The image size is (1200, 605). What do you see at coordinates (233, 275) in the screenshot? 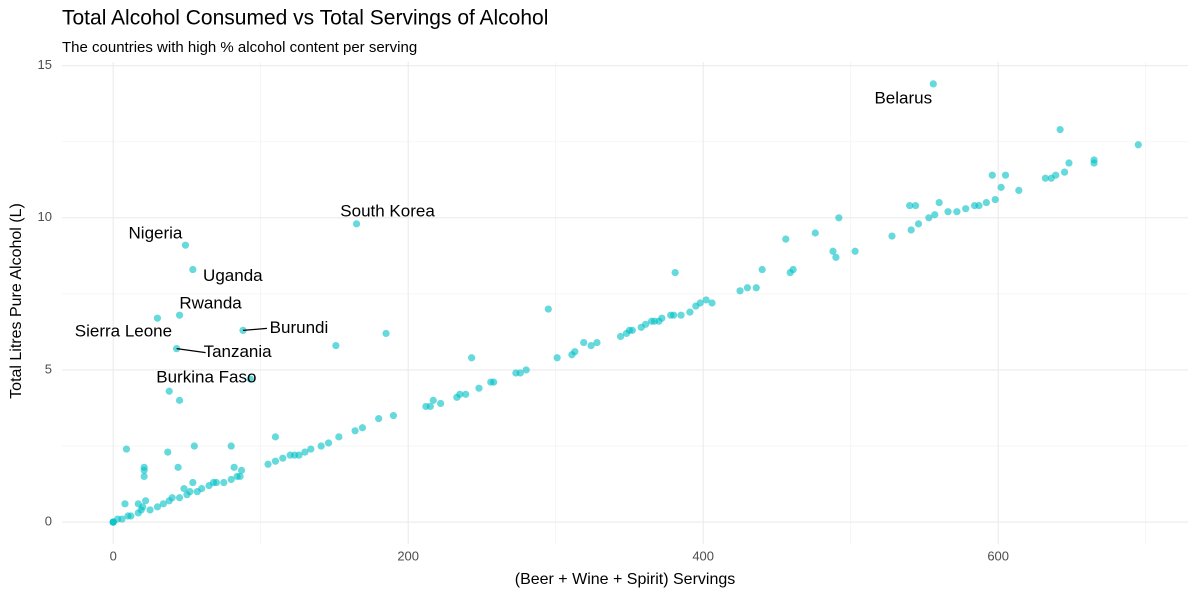
I see `point-label: Uganda` at bounding box center [233, 275].